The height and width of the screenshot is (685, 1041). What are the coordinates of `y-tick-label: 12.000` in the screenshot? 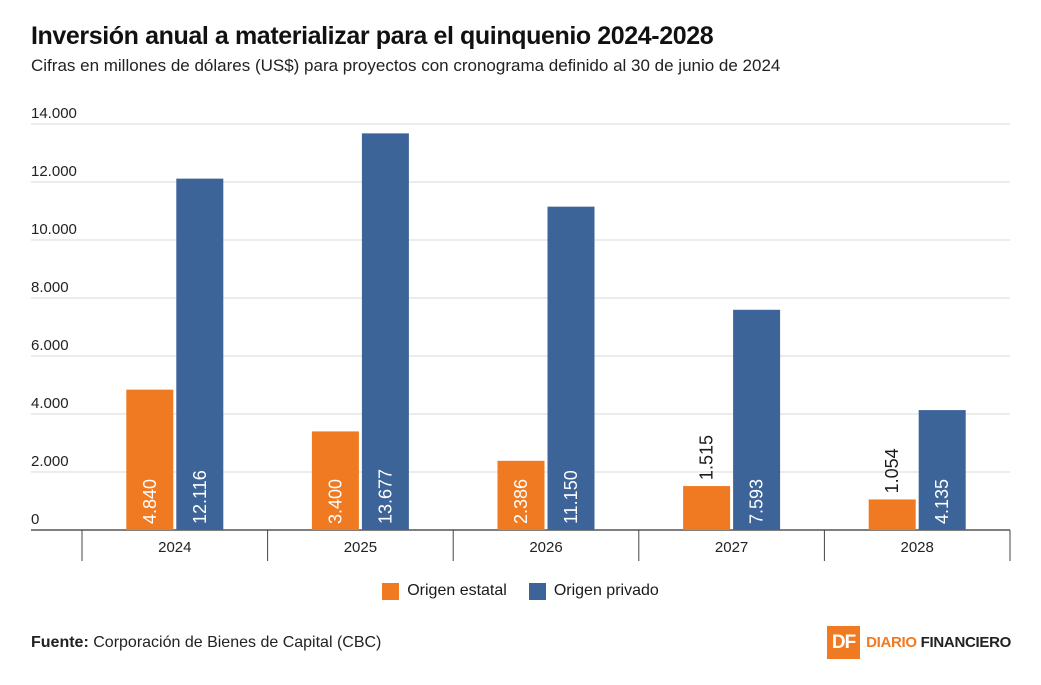 It's located at (54, 171).